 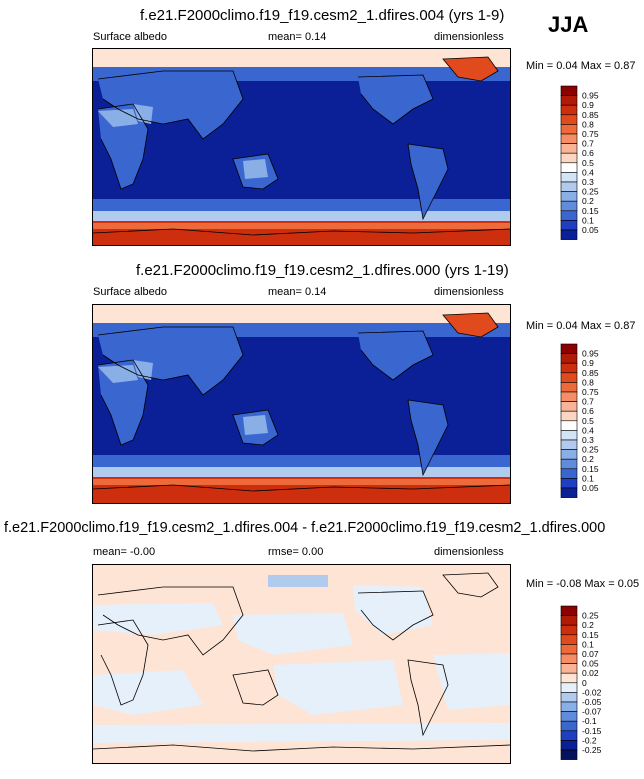 I want to click on negative-core, so click(x=298, y=581).